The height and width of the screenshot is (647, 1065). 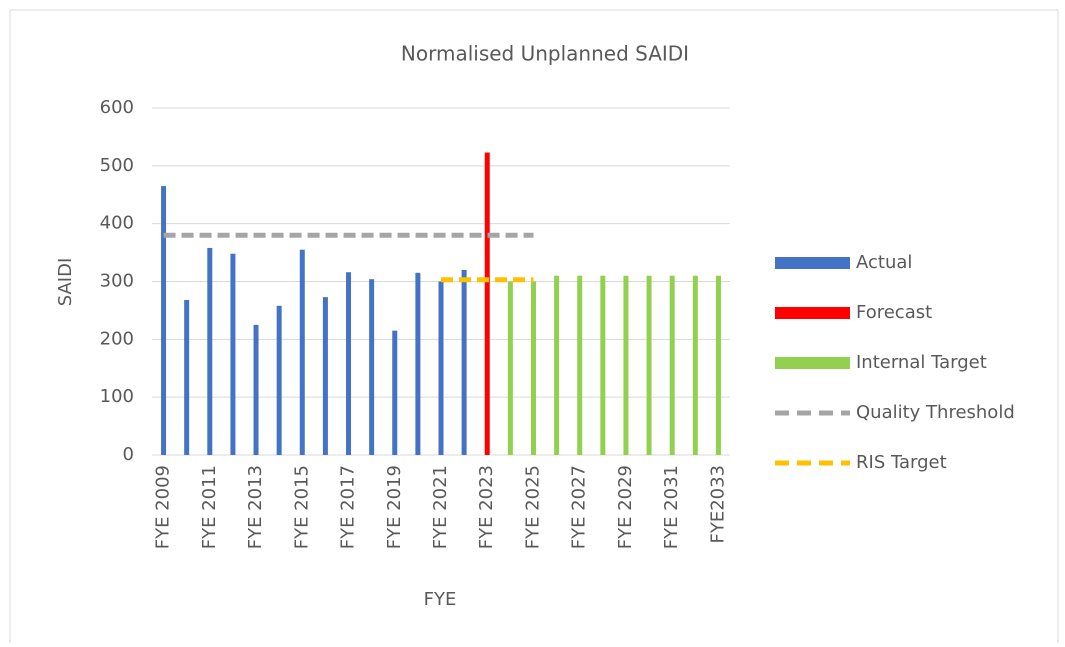 What do you see at coordinates (532, 507) in the screenshot?
I see `x-tick-label: FYE 2025` at bounding box center [532, 507].